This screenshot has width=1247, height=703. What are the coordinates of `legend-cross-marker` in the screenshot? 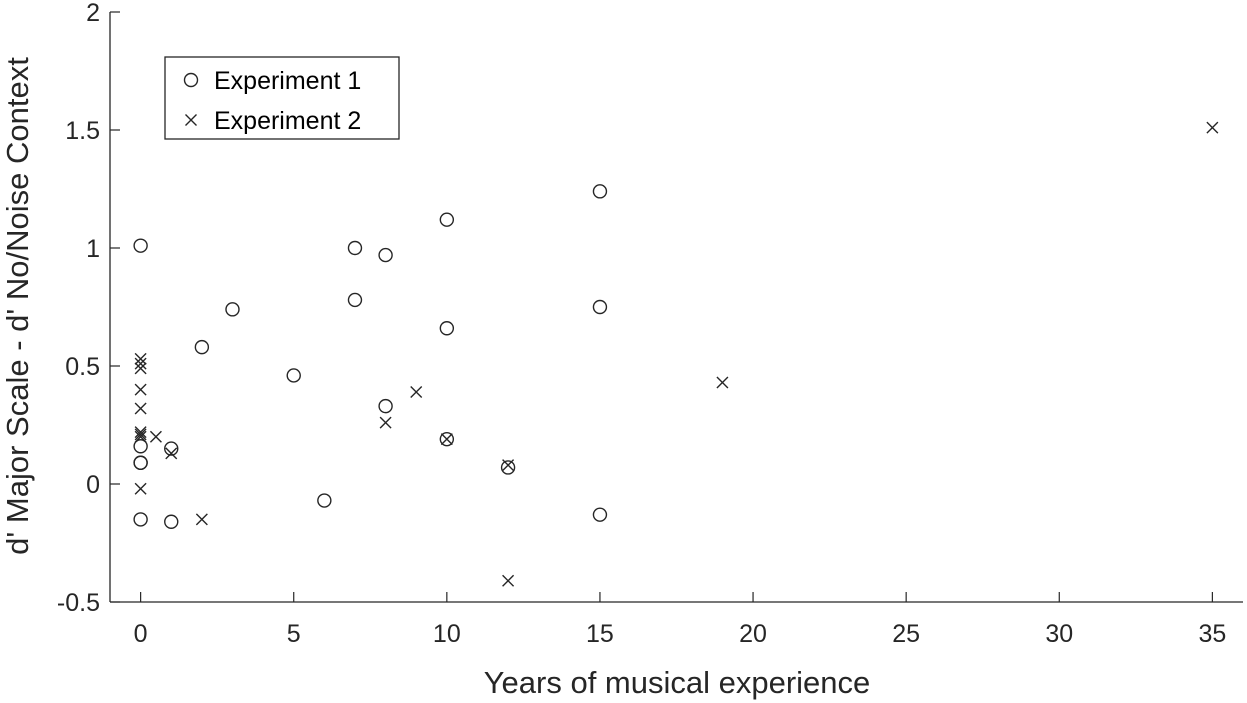 It's located at (191, 120).